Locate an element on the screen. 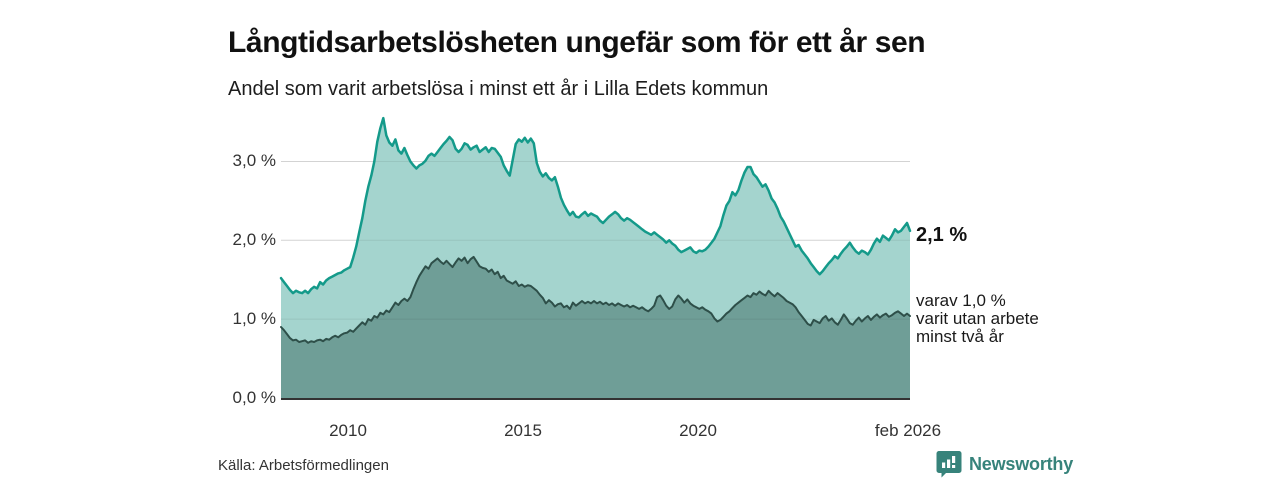 Image resolution: width=1280 pixels, height=480 pixels. x-axis-tick-2010: 2010 is located at coordinates (348, 430).